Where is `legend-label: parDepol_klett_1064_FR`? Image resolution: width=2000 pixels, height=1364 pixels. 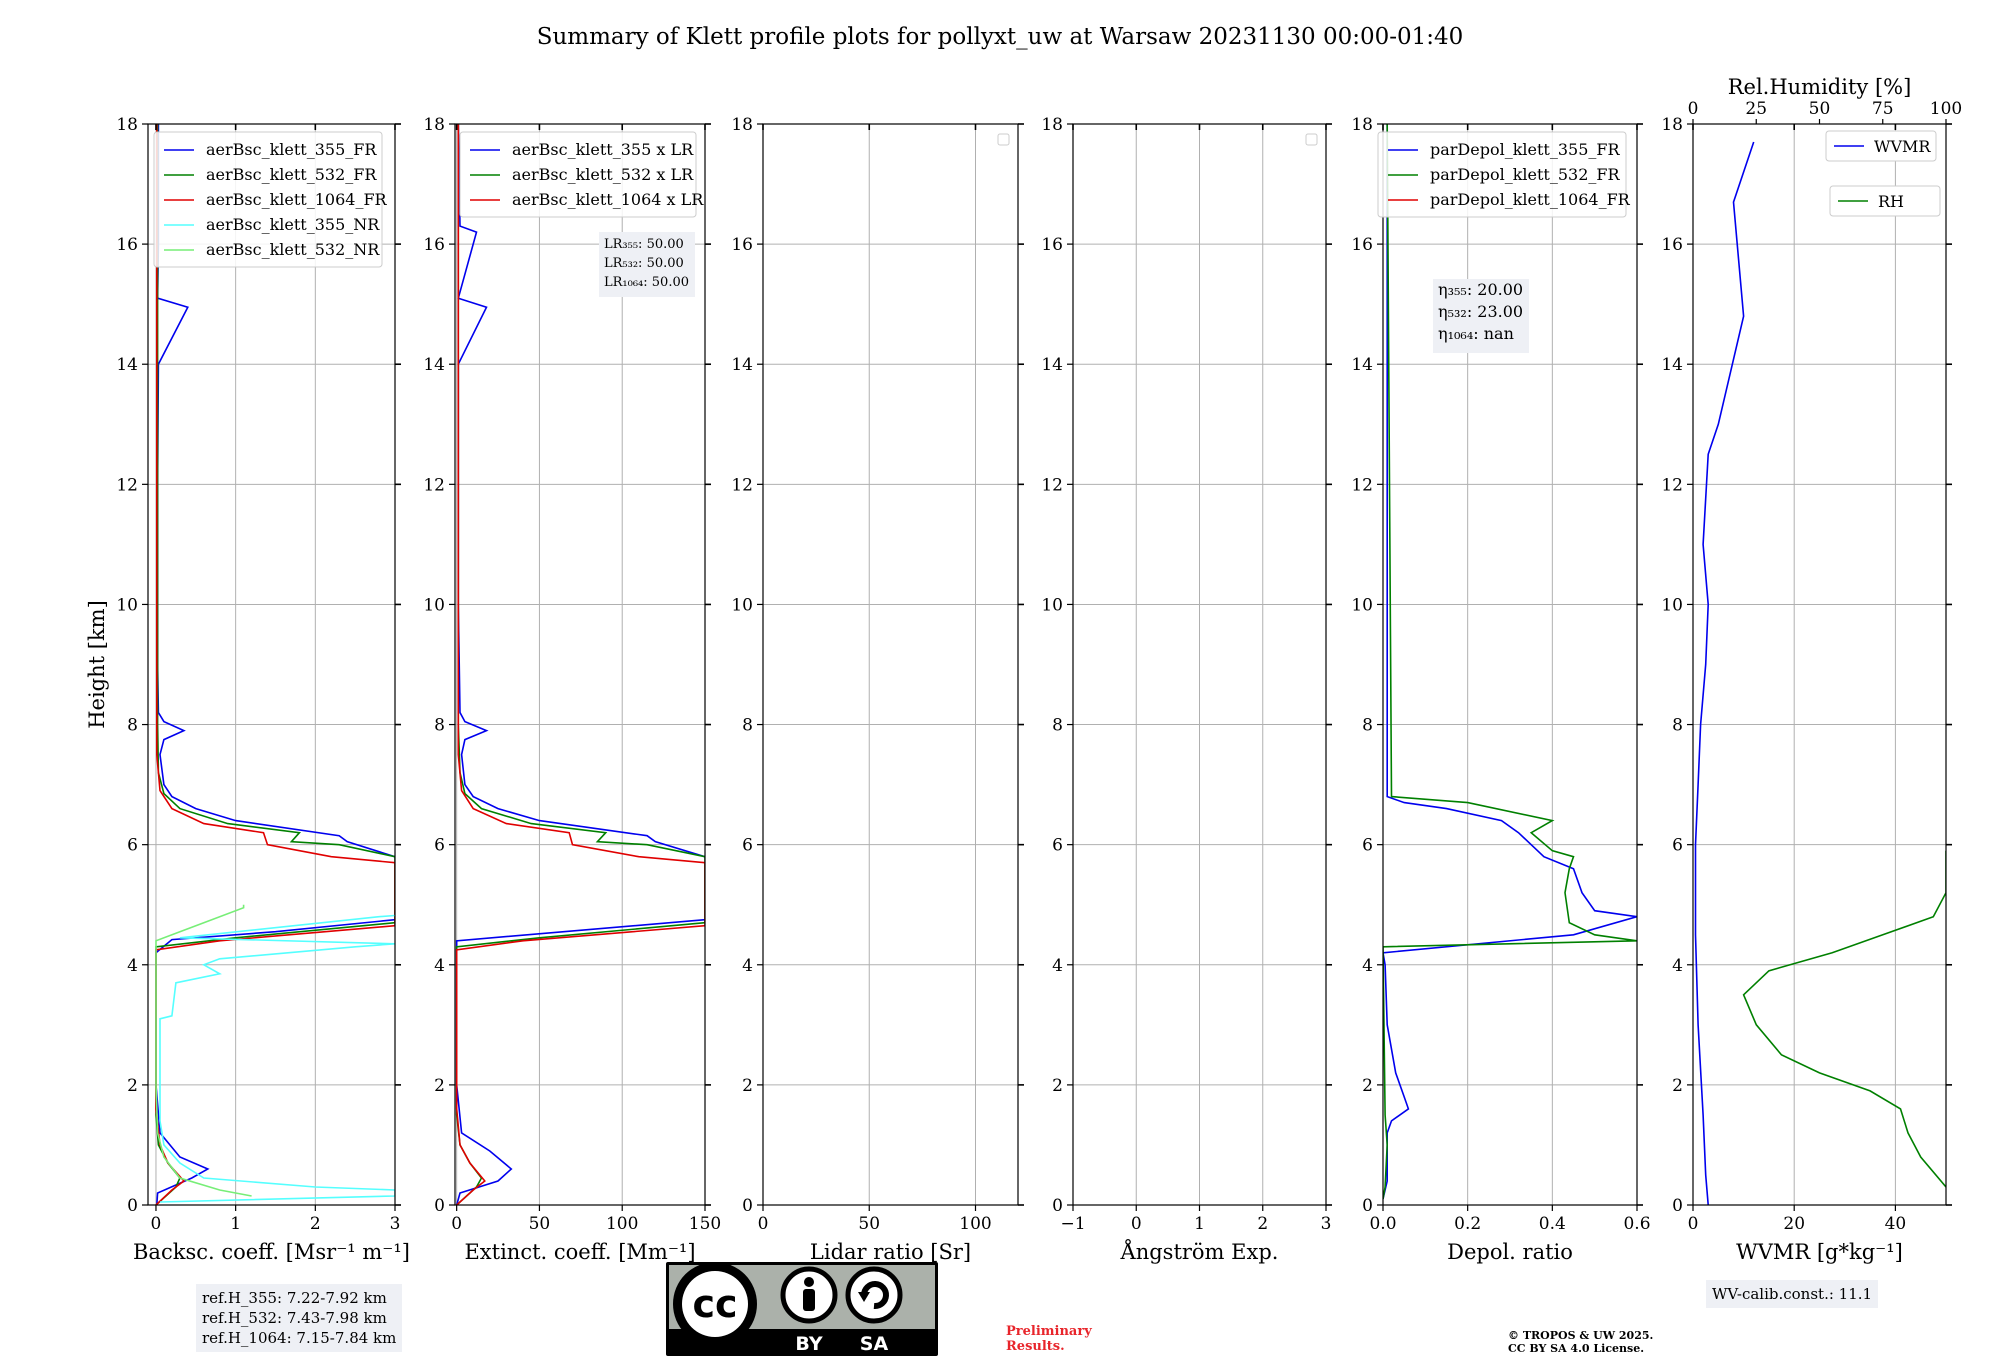 legend-label: parDepol_klett_1064_FR is located at coordinates (1530, 199).